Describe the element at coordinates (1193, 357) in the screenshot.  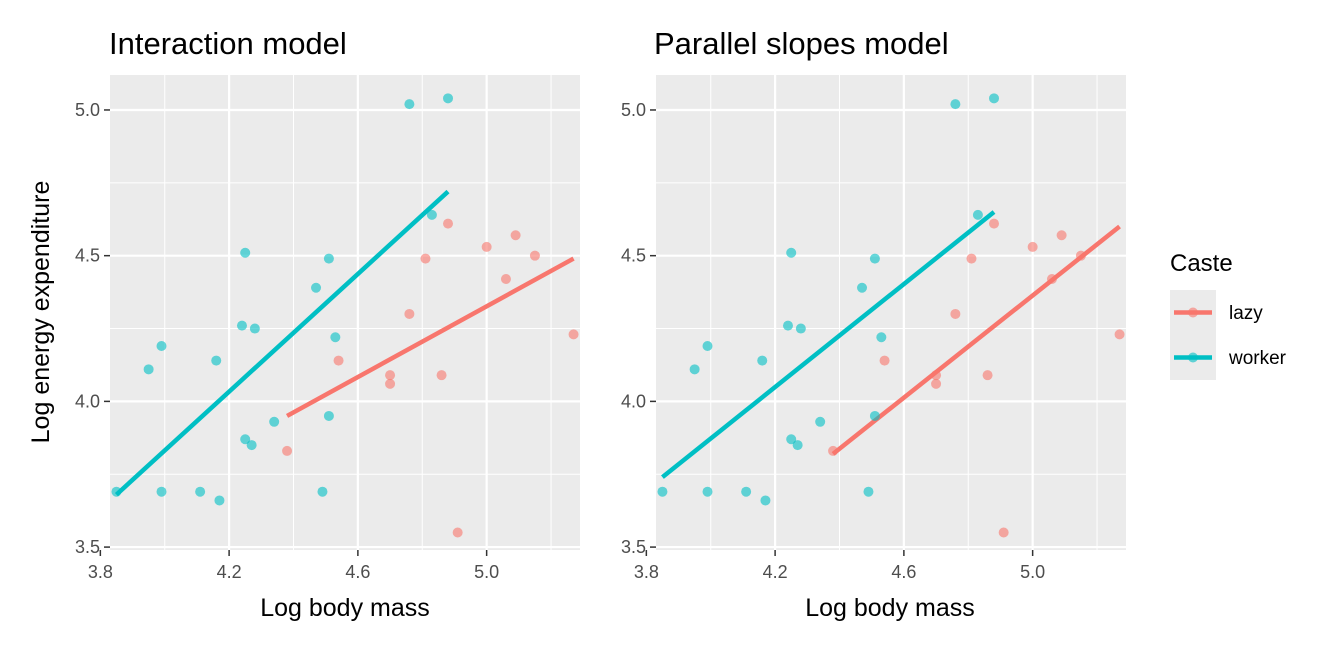
I see `legend-key-point-worker` at that location.